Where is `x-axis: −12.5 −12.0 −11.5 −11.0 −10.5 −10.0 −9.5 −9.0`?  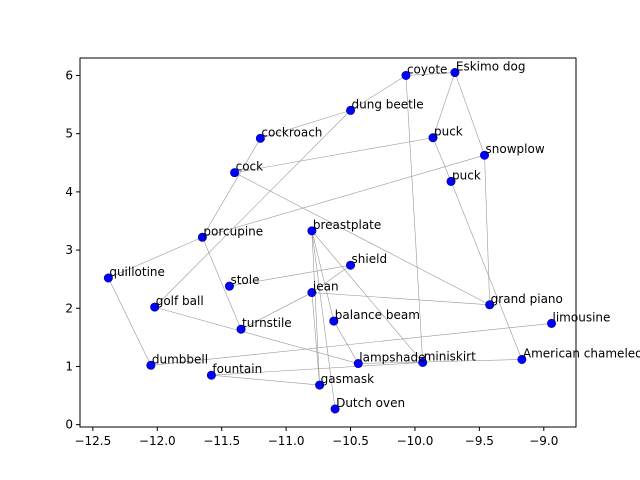 x-axis: −12.5 −12.0 −11.5 −11.0 −10.5 −10.0 −9.5 −9.0 is located at coordinates (316, 437).